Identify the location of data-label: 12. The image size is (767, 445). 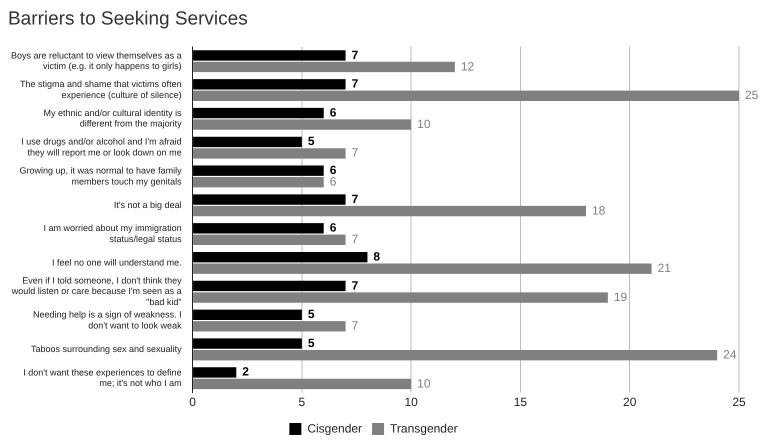
(467, 66).